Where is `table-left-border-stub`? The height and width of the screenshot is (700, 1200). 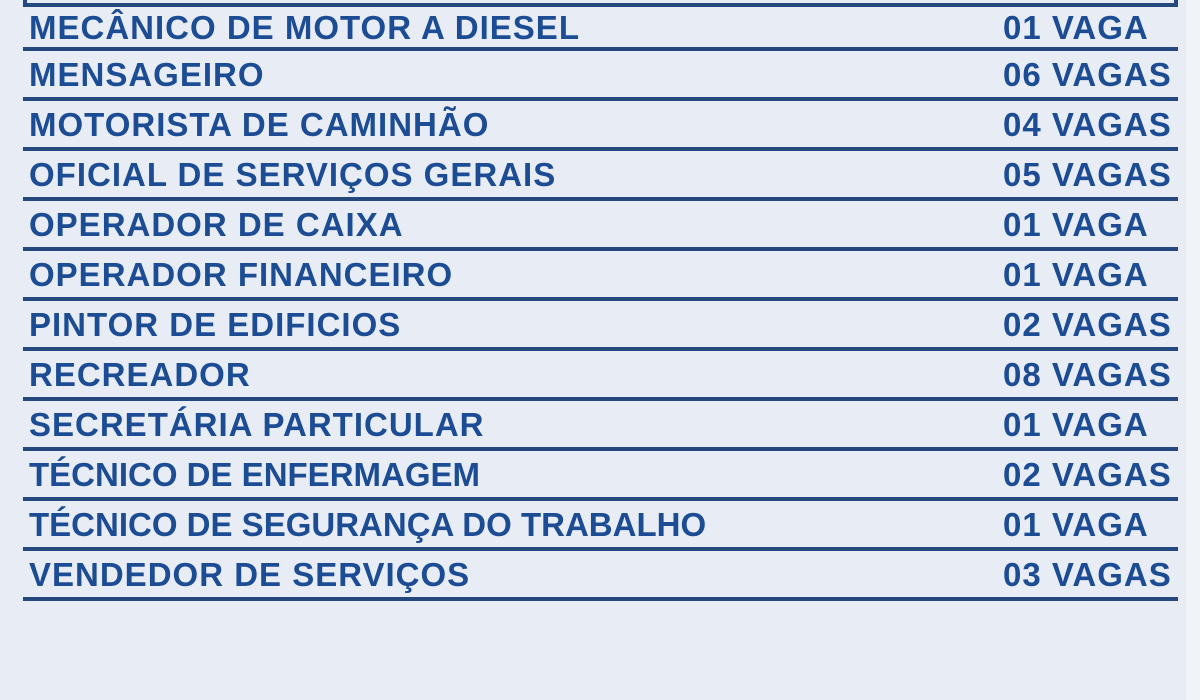
table-left-border-stub is located at coordinates (25, 3).